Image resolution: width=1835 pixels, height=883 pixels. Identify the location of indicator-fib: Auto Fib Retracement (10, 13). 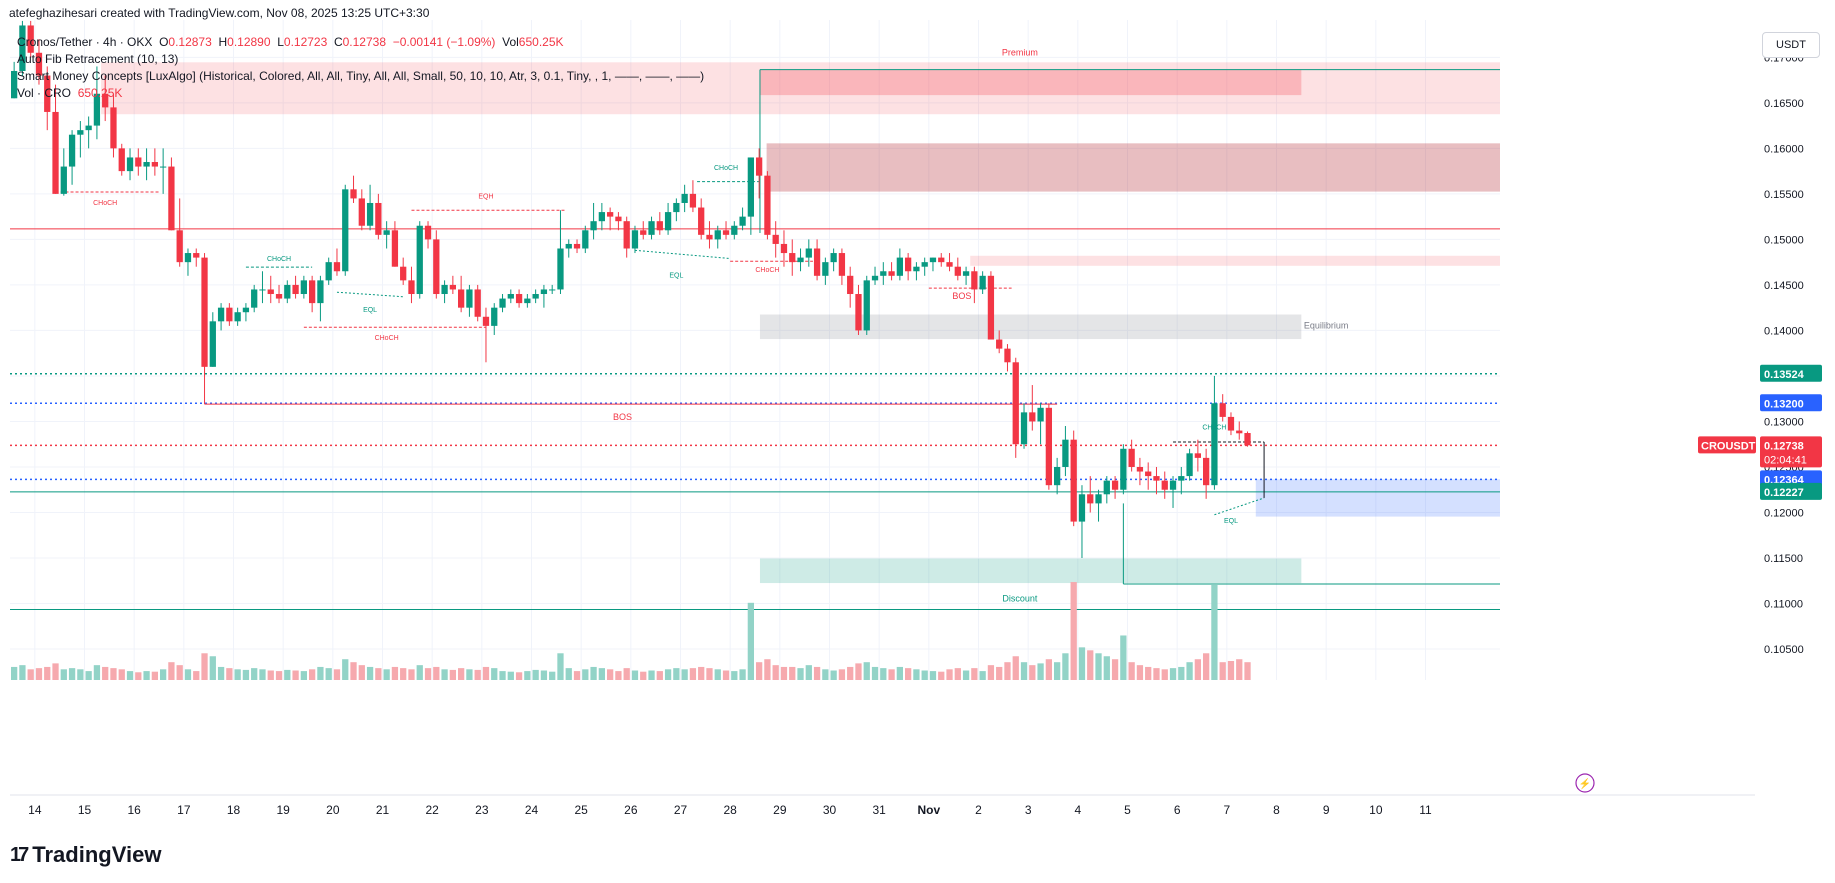
(98, 59).